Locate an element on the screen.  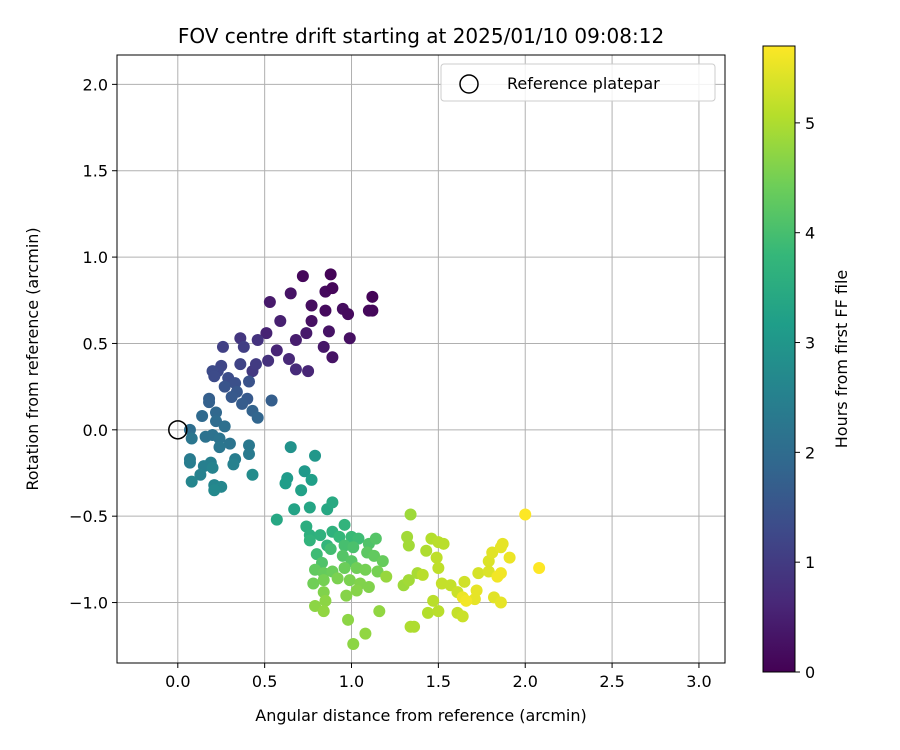
y-tick-label: 0.0 is located at coordinates (95, 430).